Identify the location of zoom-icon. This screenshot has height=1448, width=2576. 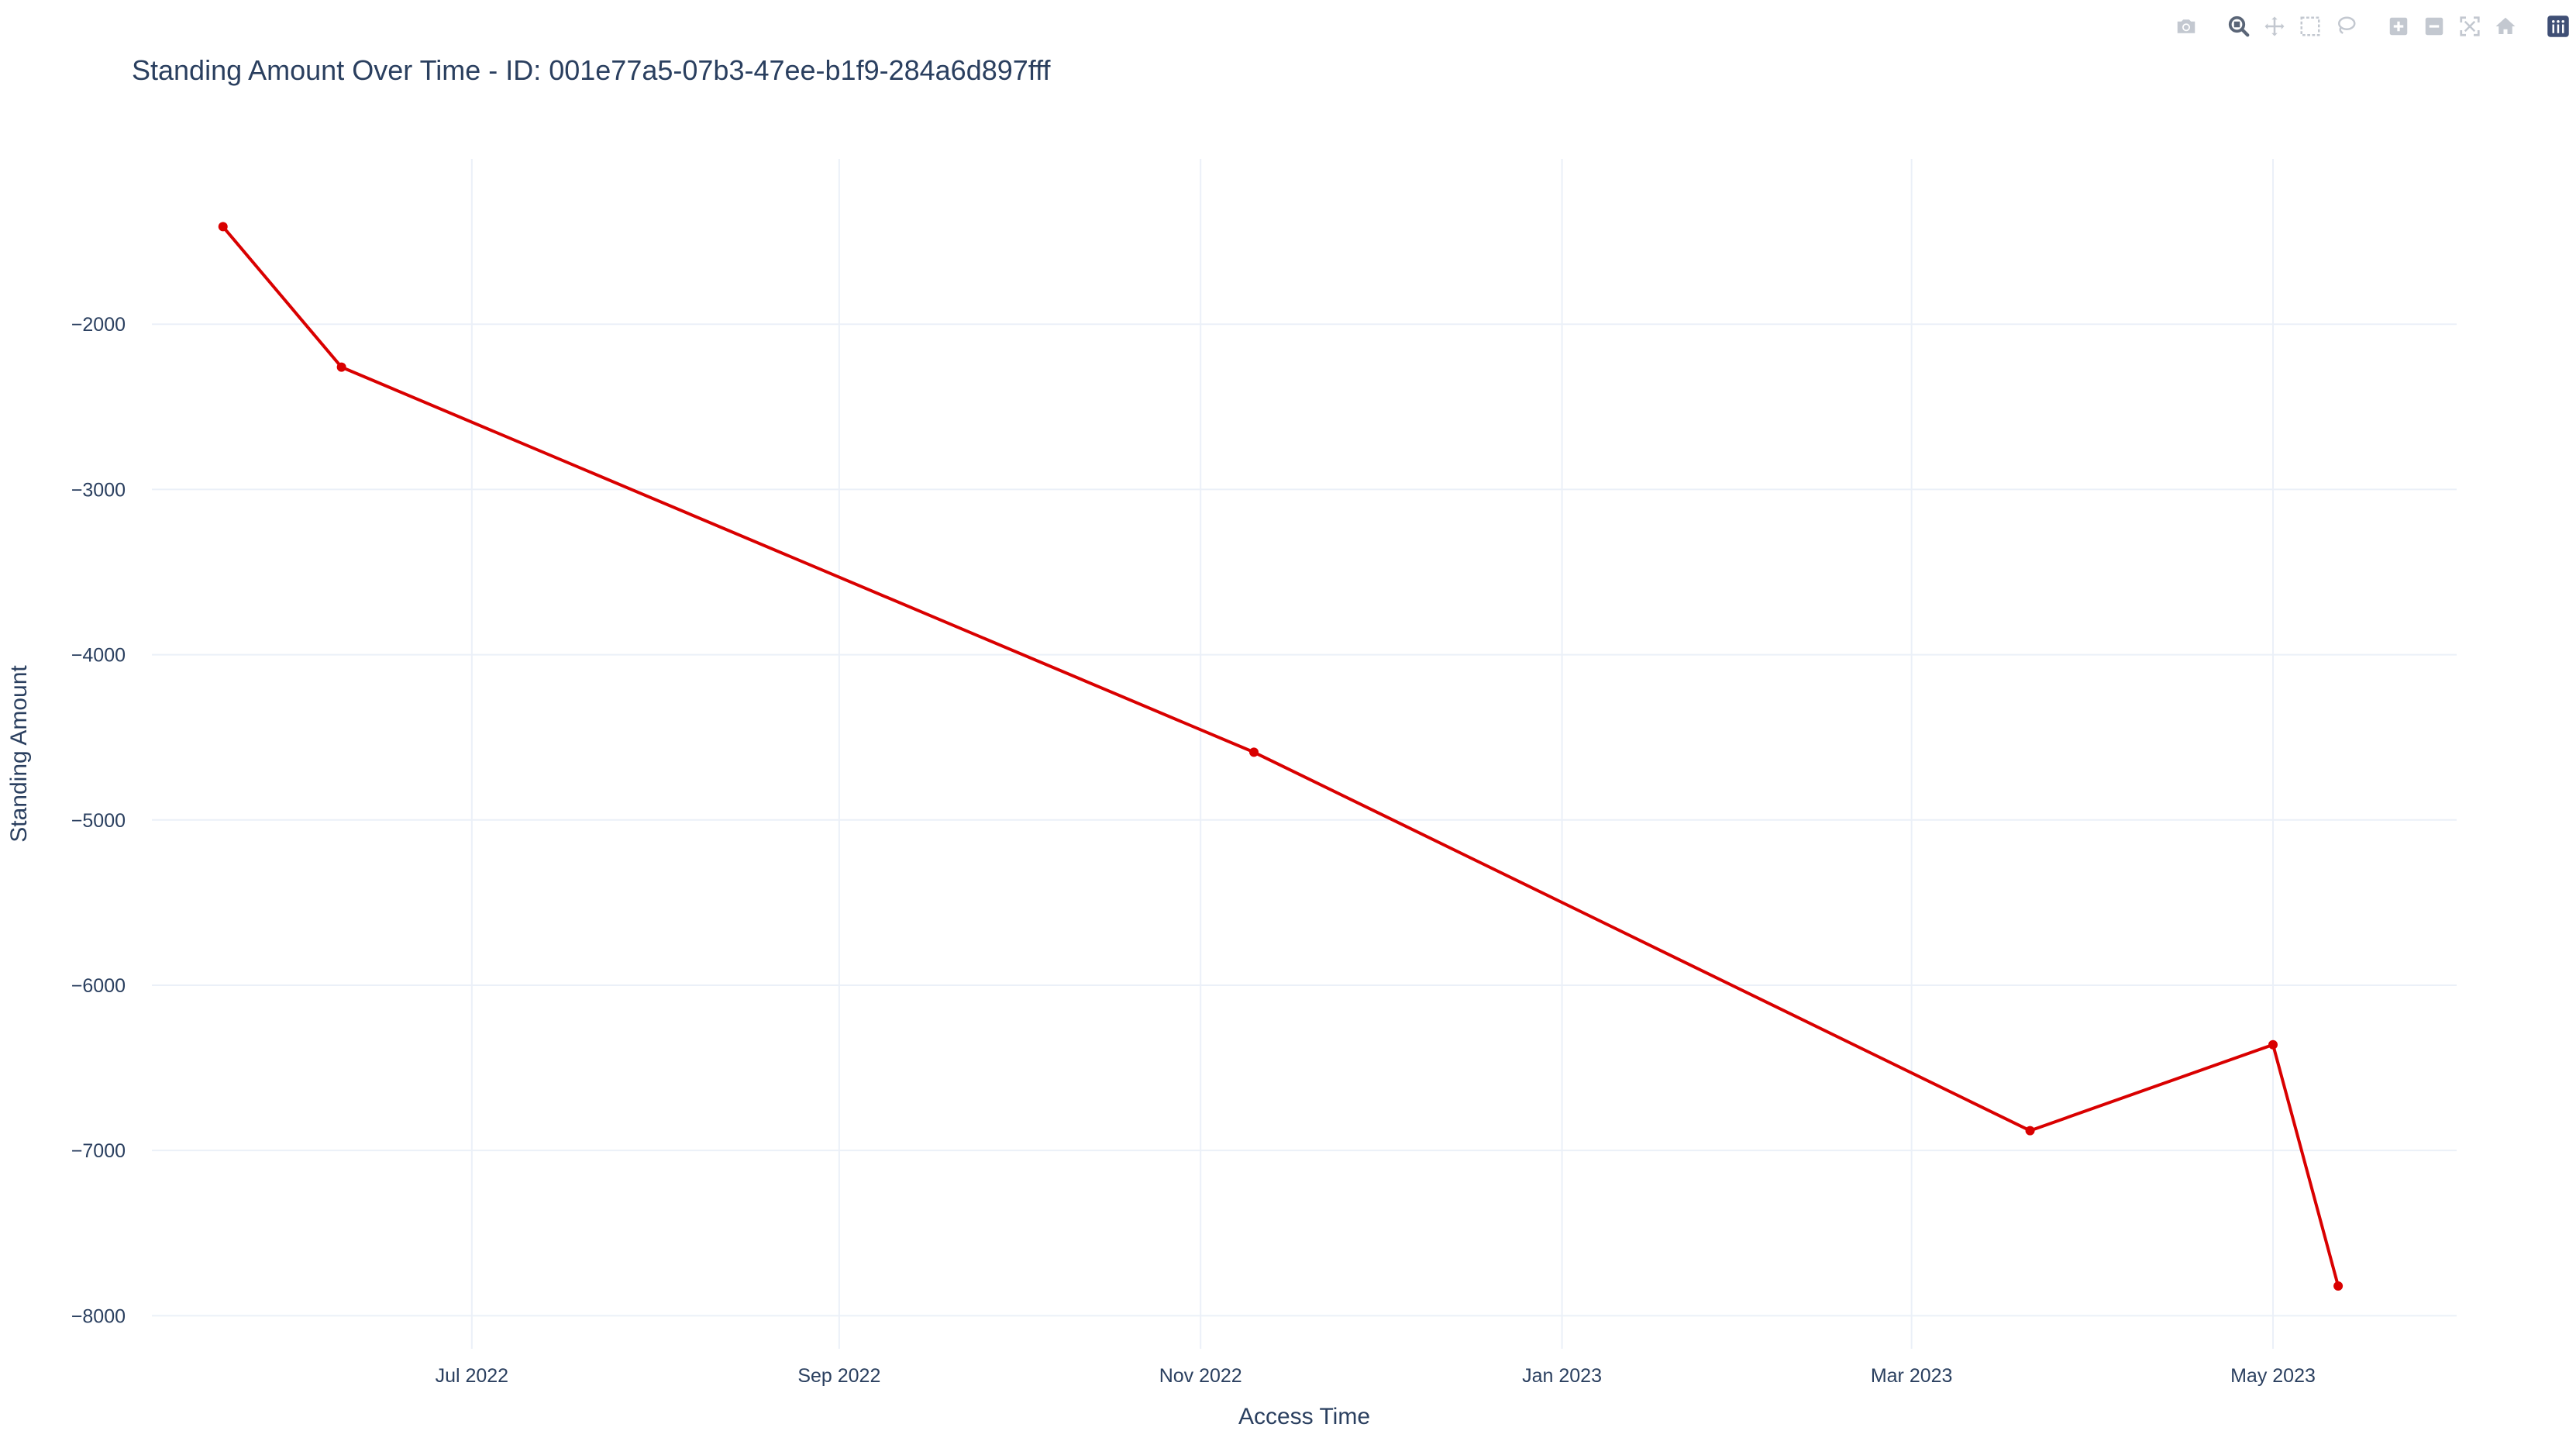
(2239, 26).